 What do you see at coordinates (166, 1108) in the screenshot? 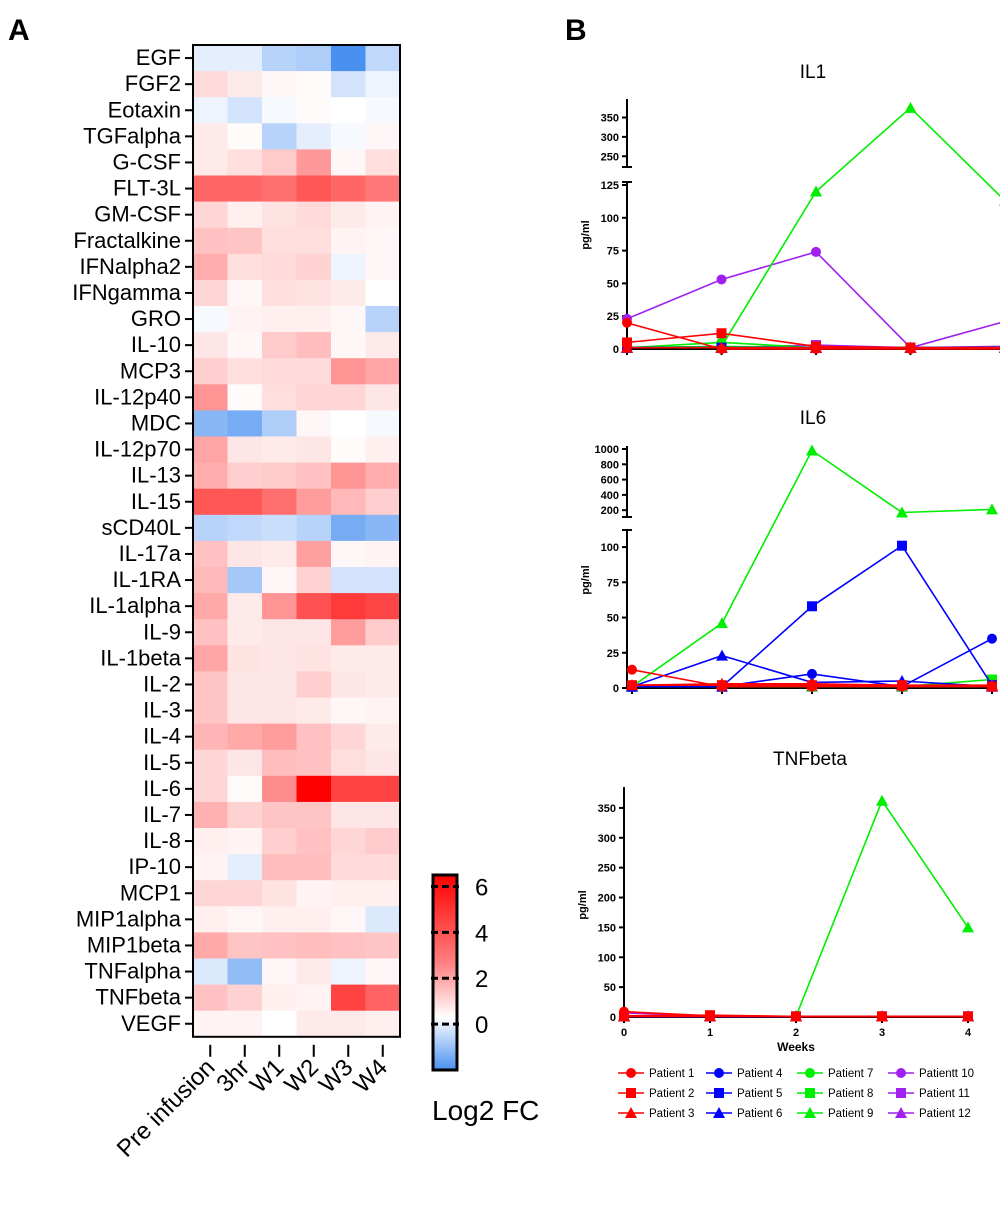
I see `col-label: Pre infusion` at bounding box center [166, 1108].